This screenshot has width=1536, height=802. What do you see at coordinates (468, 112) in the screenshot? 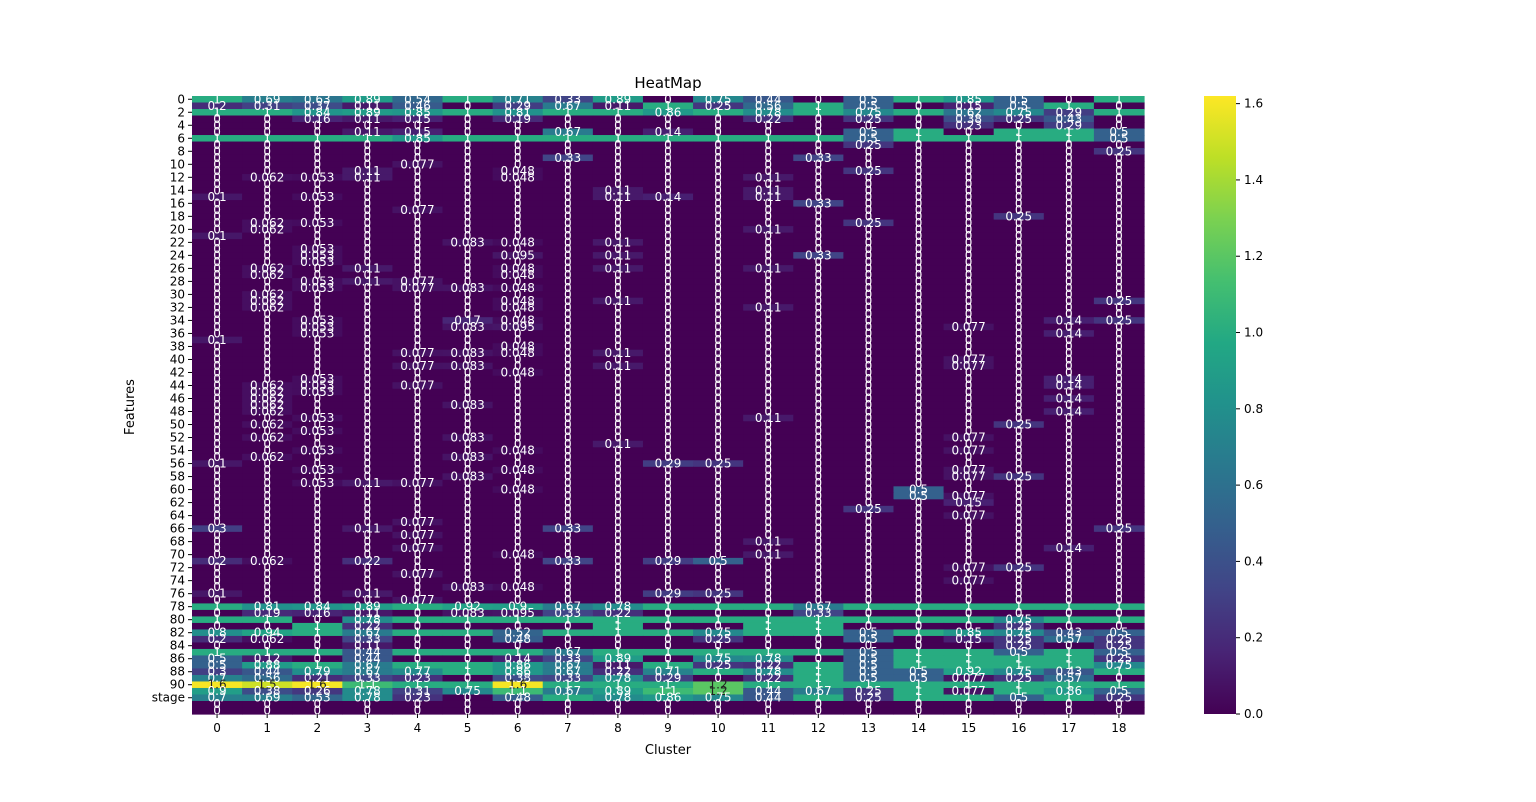
I see `cell-value-label: 1` at bounding box center [468, 112].